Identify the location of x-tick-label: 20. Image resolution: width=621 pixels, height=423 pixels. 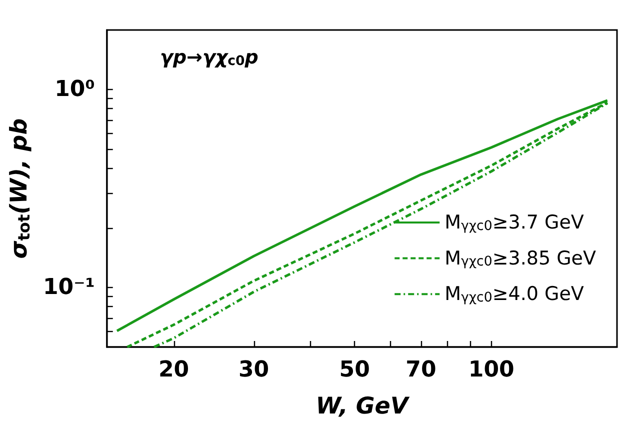
(174, 370).